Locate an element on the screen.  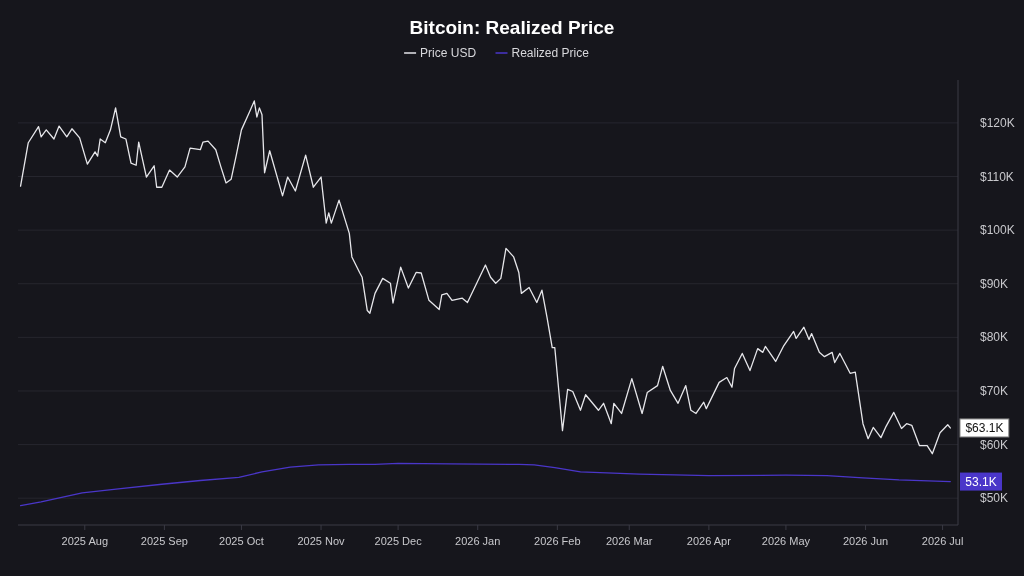
x-tick-label: 2025 Aug is located at coordinates (85, 541).